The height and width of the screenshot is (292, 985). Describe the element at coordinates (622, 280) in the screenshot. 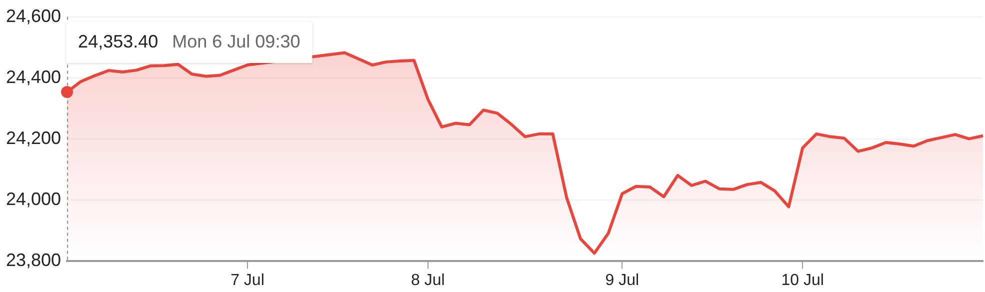

I see `x-tick-label: 9 Jul` at that location.